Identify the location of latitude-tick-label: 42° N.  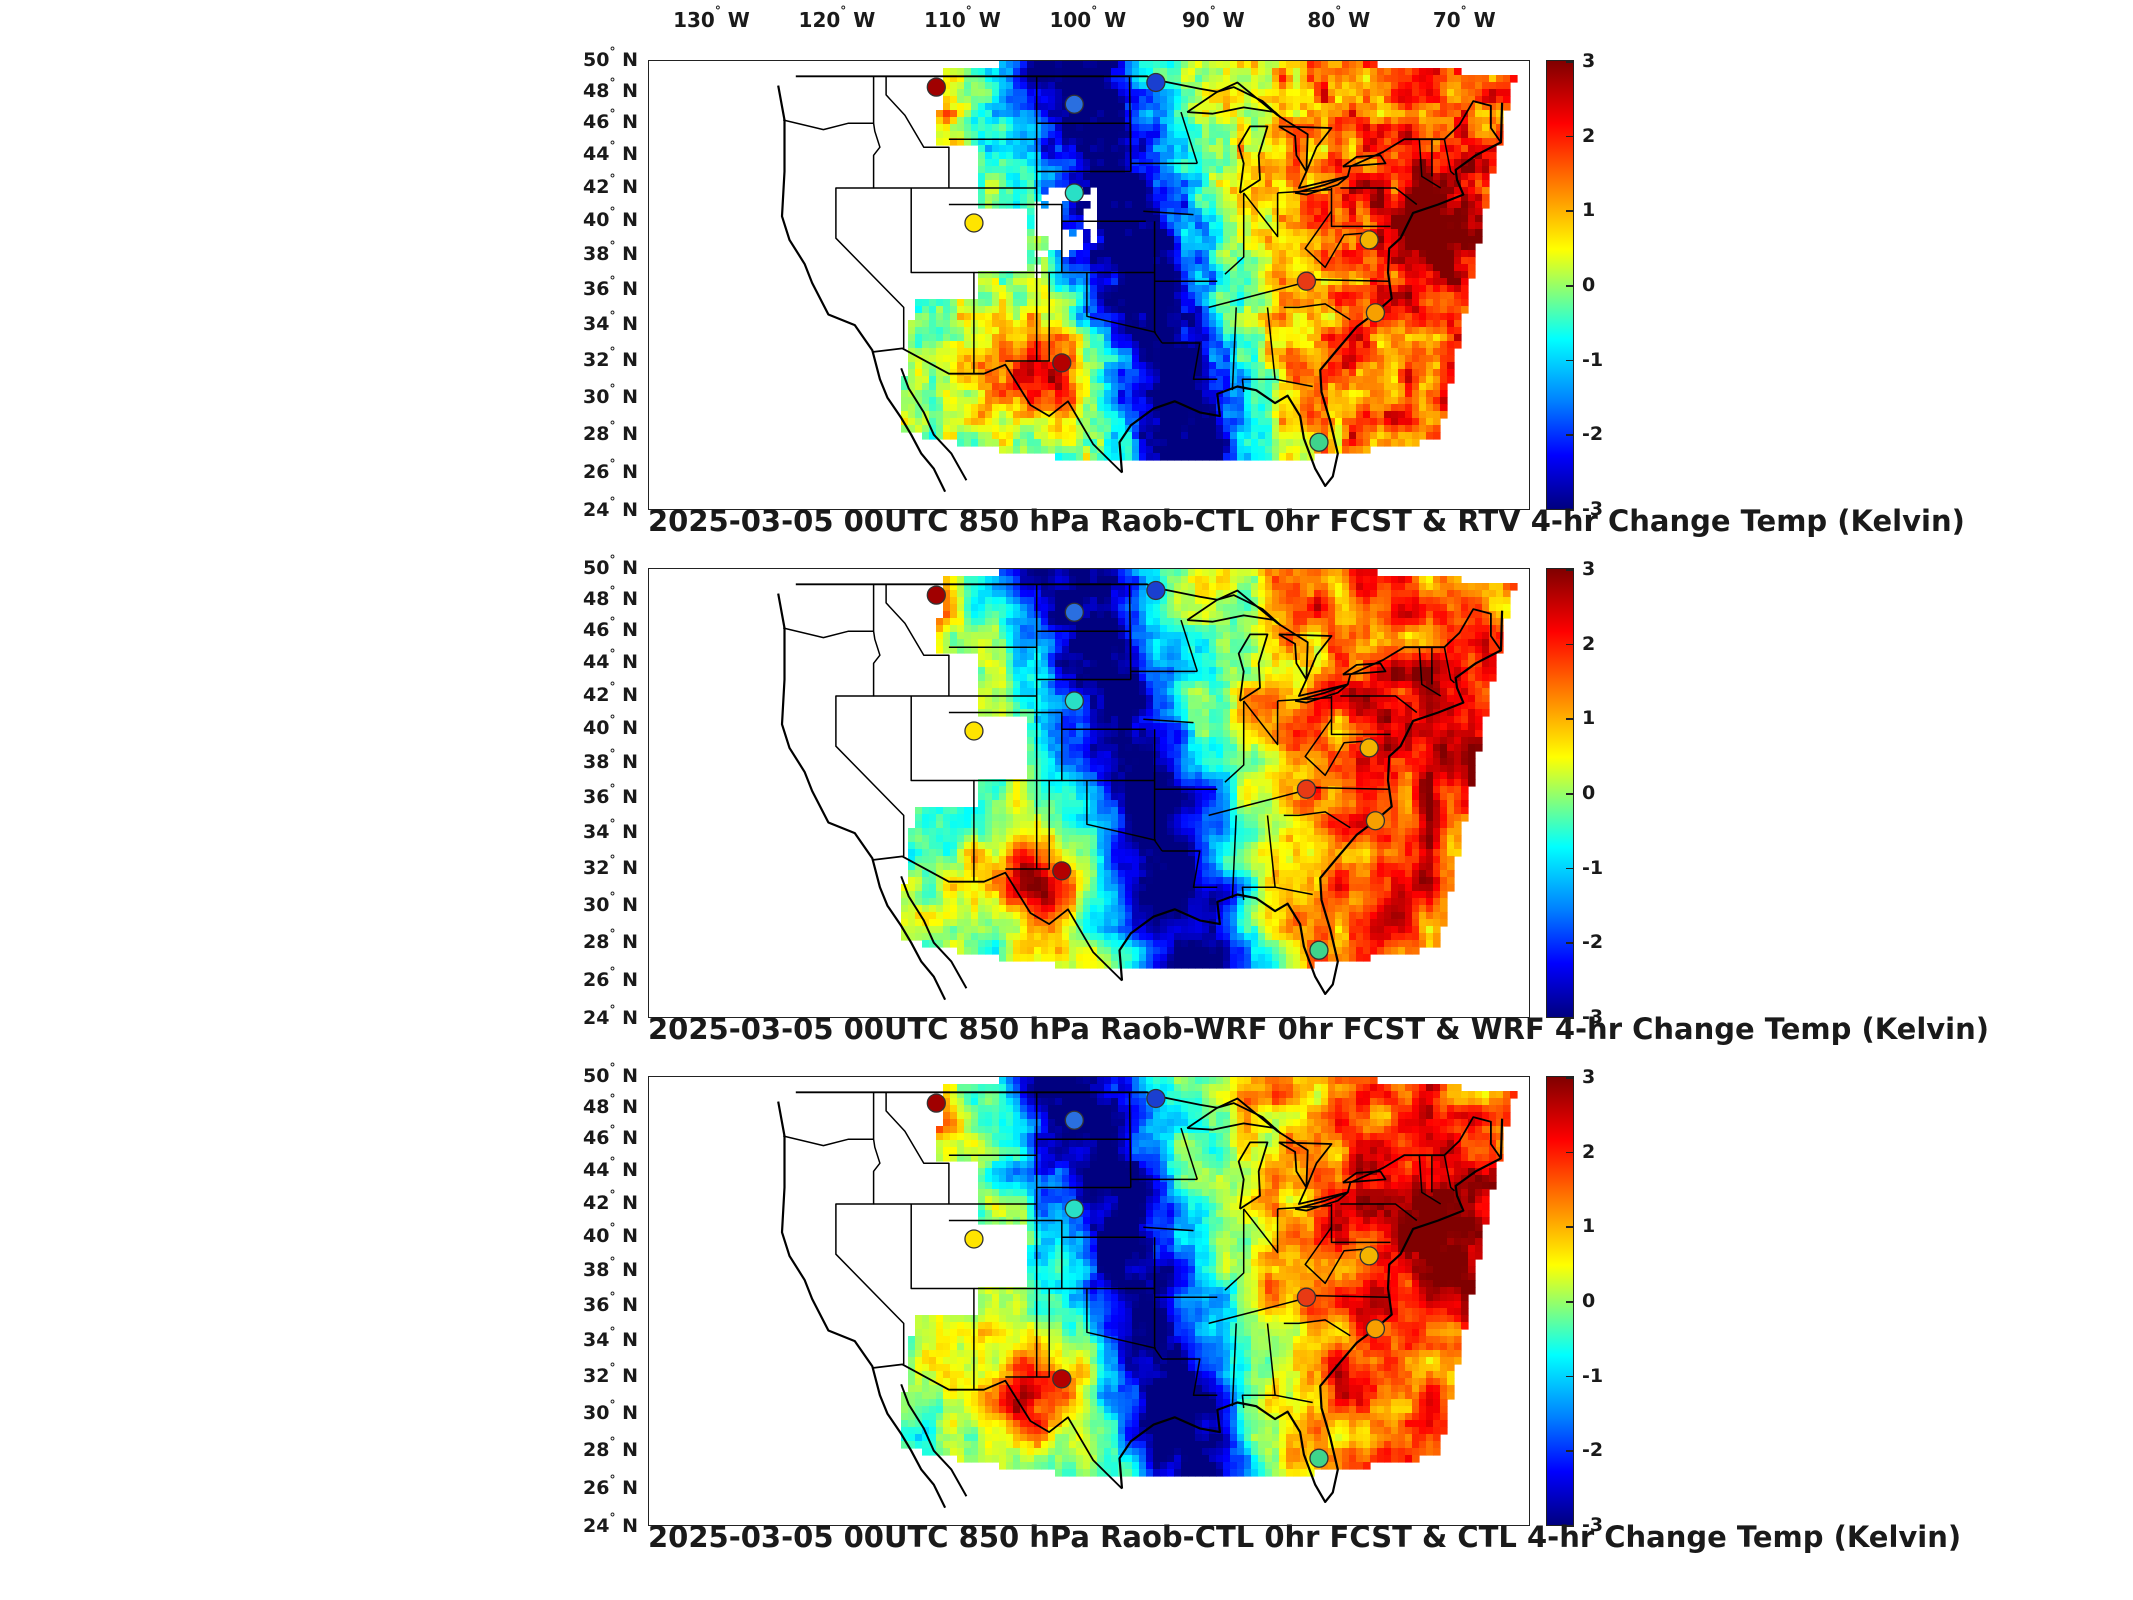
(610, 1200).